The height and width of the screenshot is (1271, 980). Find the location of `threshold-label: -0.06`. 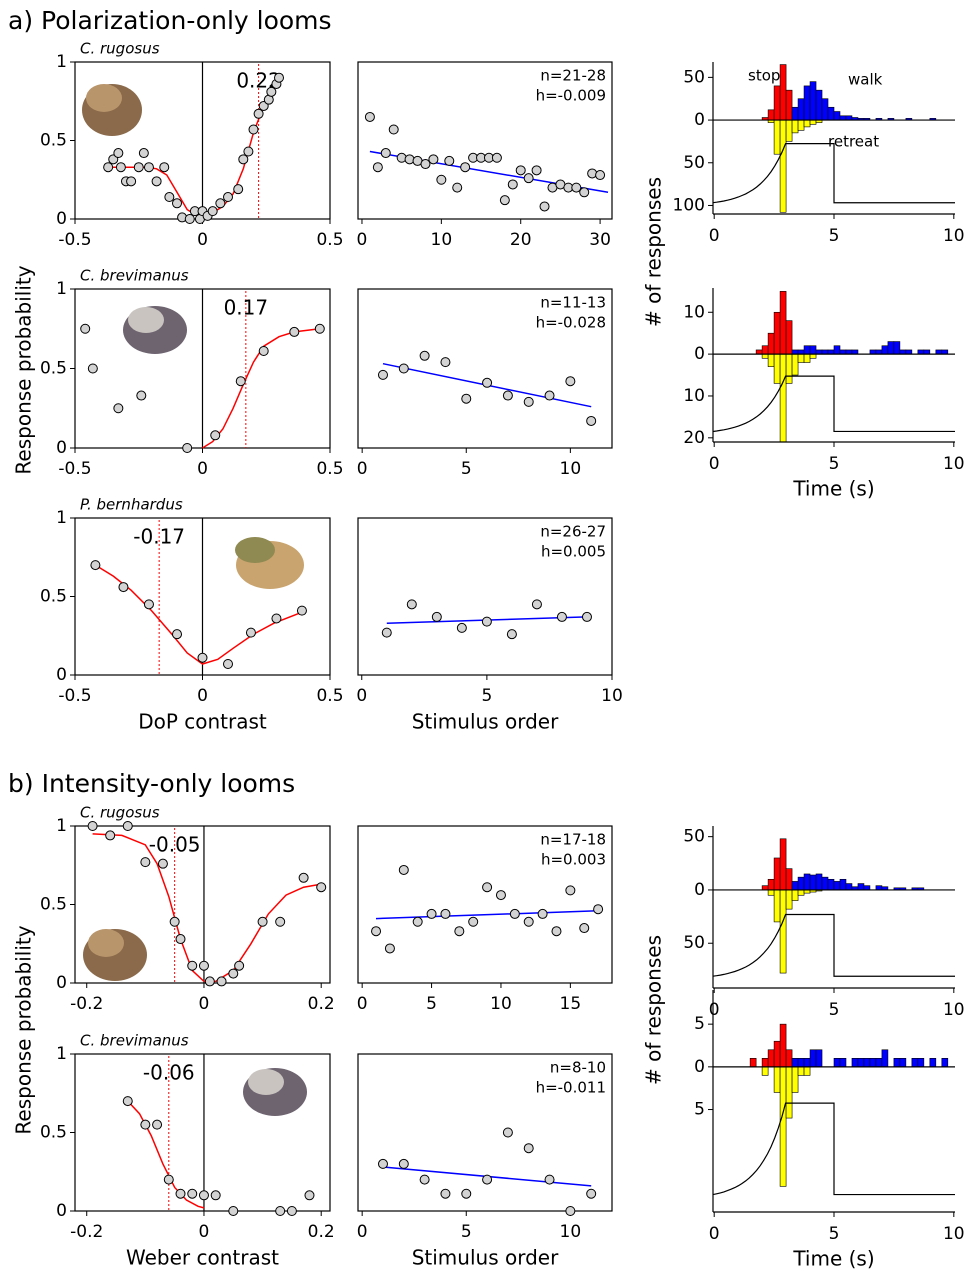

threshold-label: -0.06 is located at coordinates (169, 1073).